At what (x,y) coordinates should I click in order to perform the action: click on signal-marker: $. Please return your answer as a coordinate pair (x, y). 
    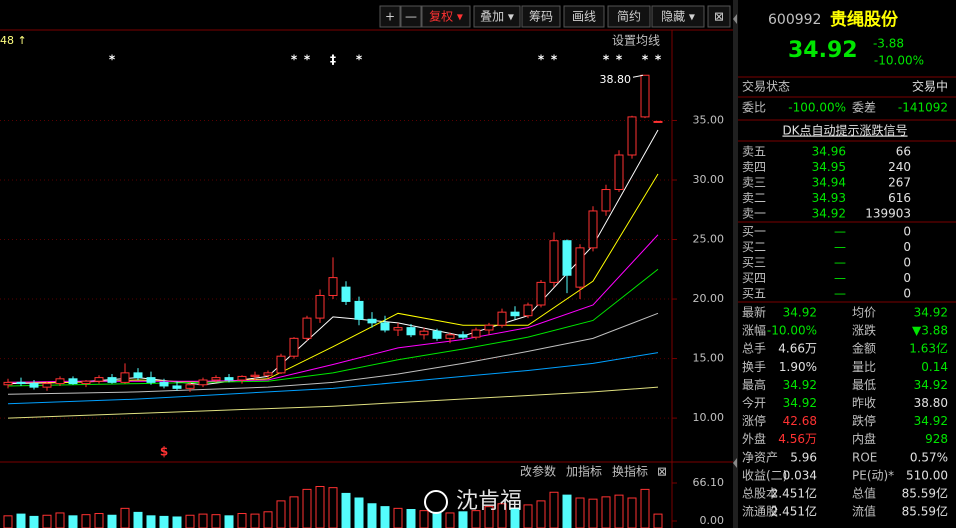
    Looking at the image, I should click on (164, 452).